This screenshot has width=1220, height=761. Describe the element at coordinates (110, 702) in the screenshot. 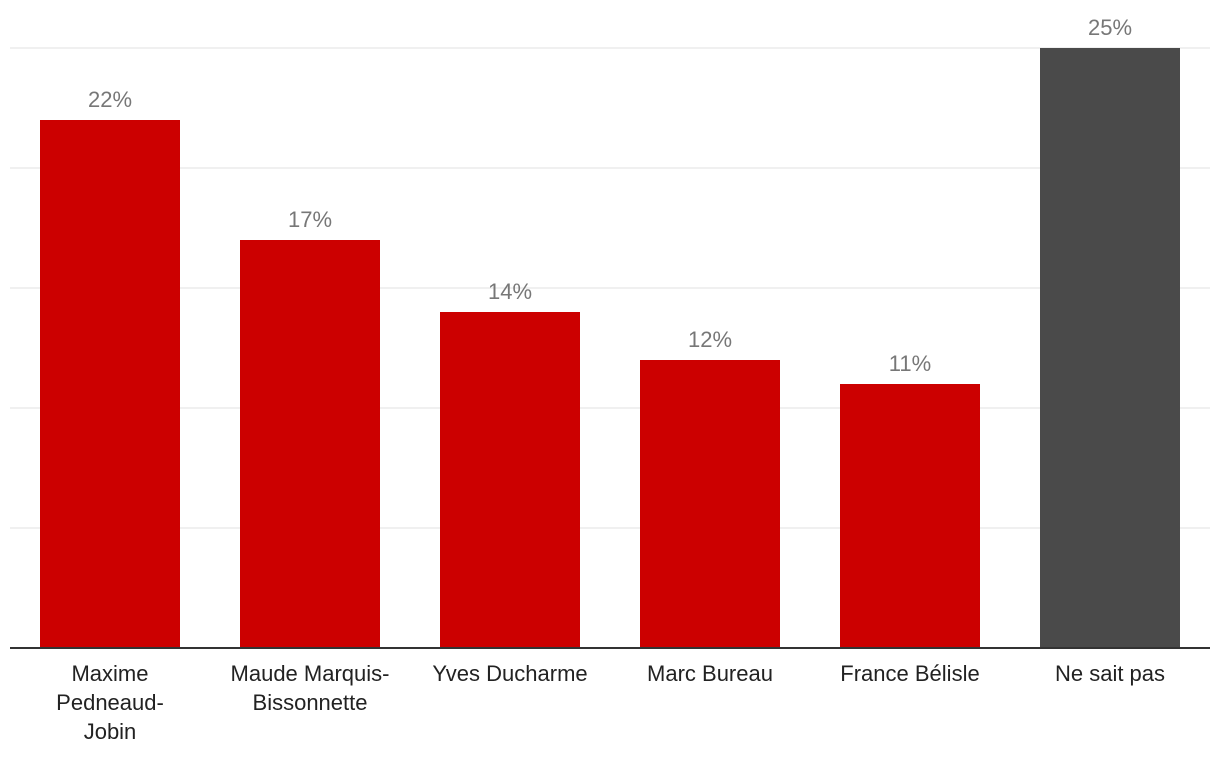

I see `category-label: Pedneaud-` at that location.